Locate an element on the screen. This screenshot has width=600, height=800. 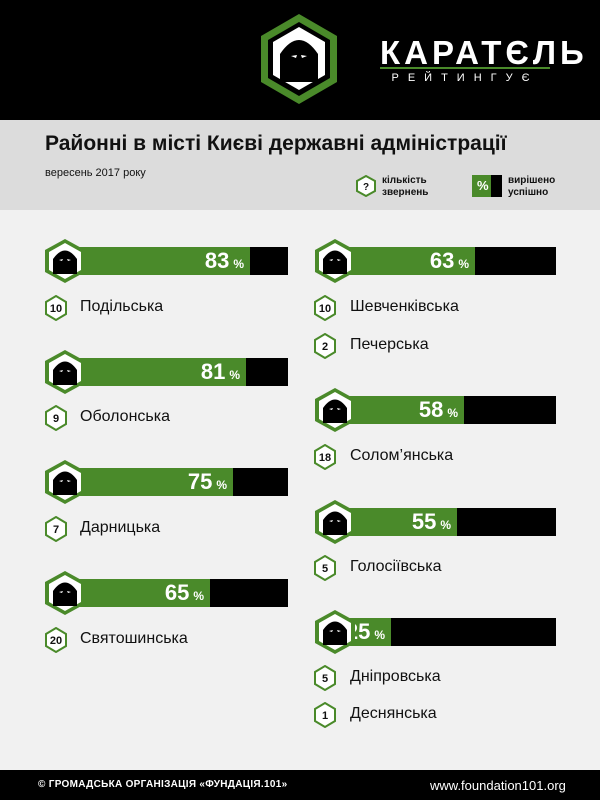
bar-value-label: 65% is located at coordinates (135, 593).